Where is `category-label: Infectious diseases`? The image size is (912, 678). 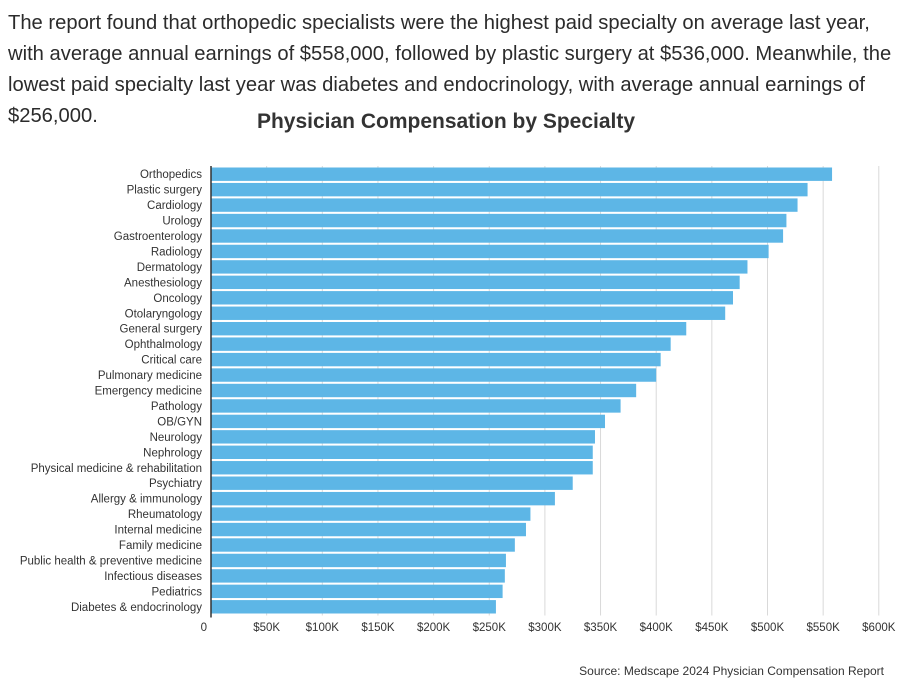 category-label: Infectious diseases is located at coordinates (153, 577).